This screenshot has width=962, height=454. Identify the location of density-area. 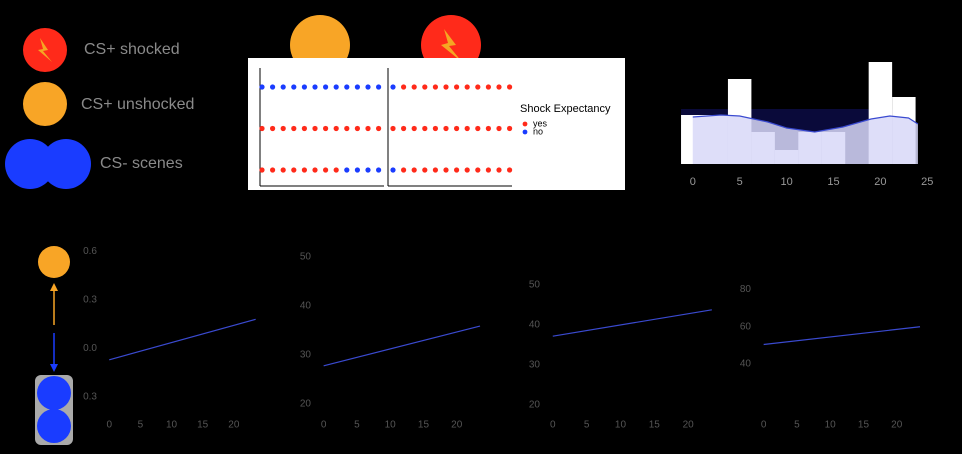
(805, 139).